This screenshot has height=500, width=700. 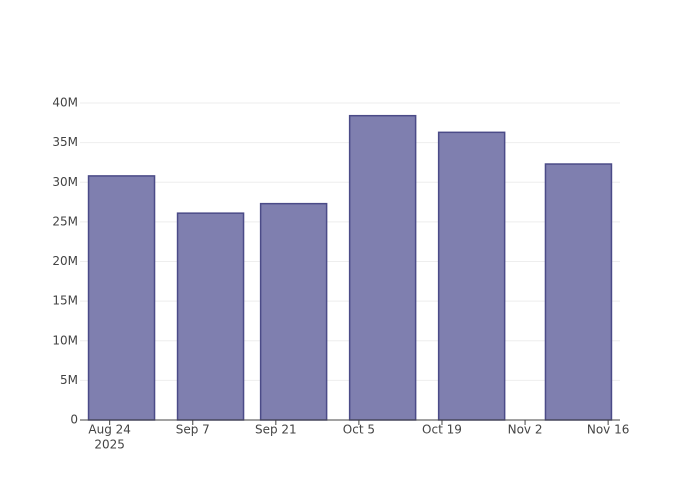 I want to click on x-tick-label: Oct 19, so click(x=442, y=430).